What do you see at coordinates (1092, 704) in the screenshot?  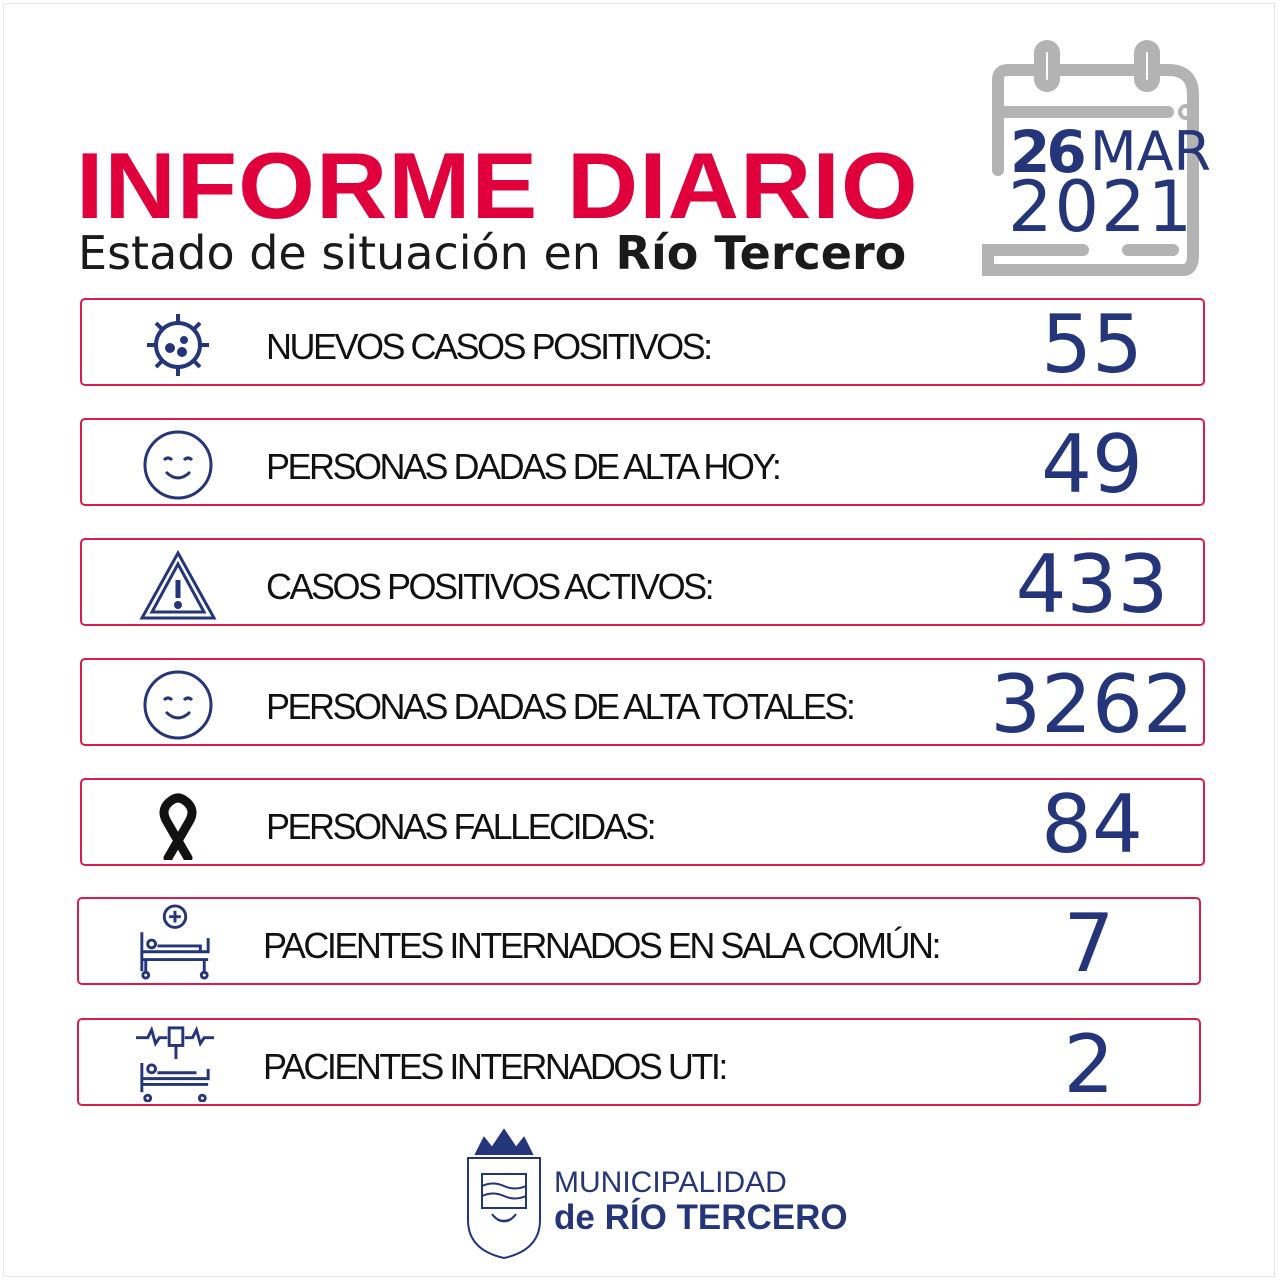 I see `stat-value: 3262` at bounding box center [1092, 704].